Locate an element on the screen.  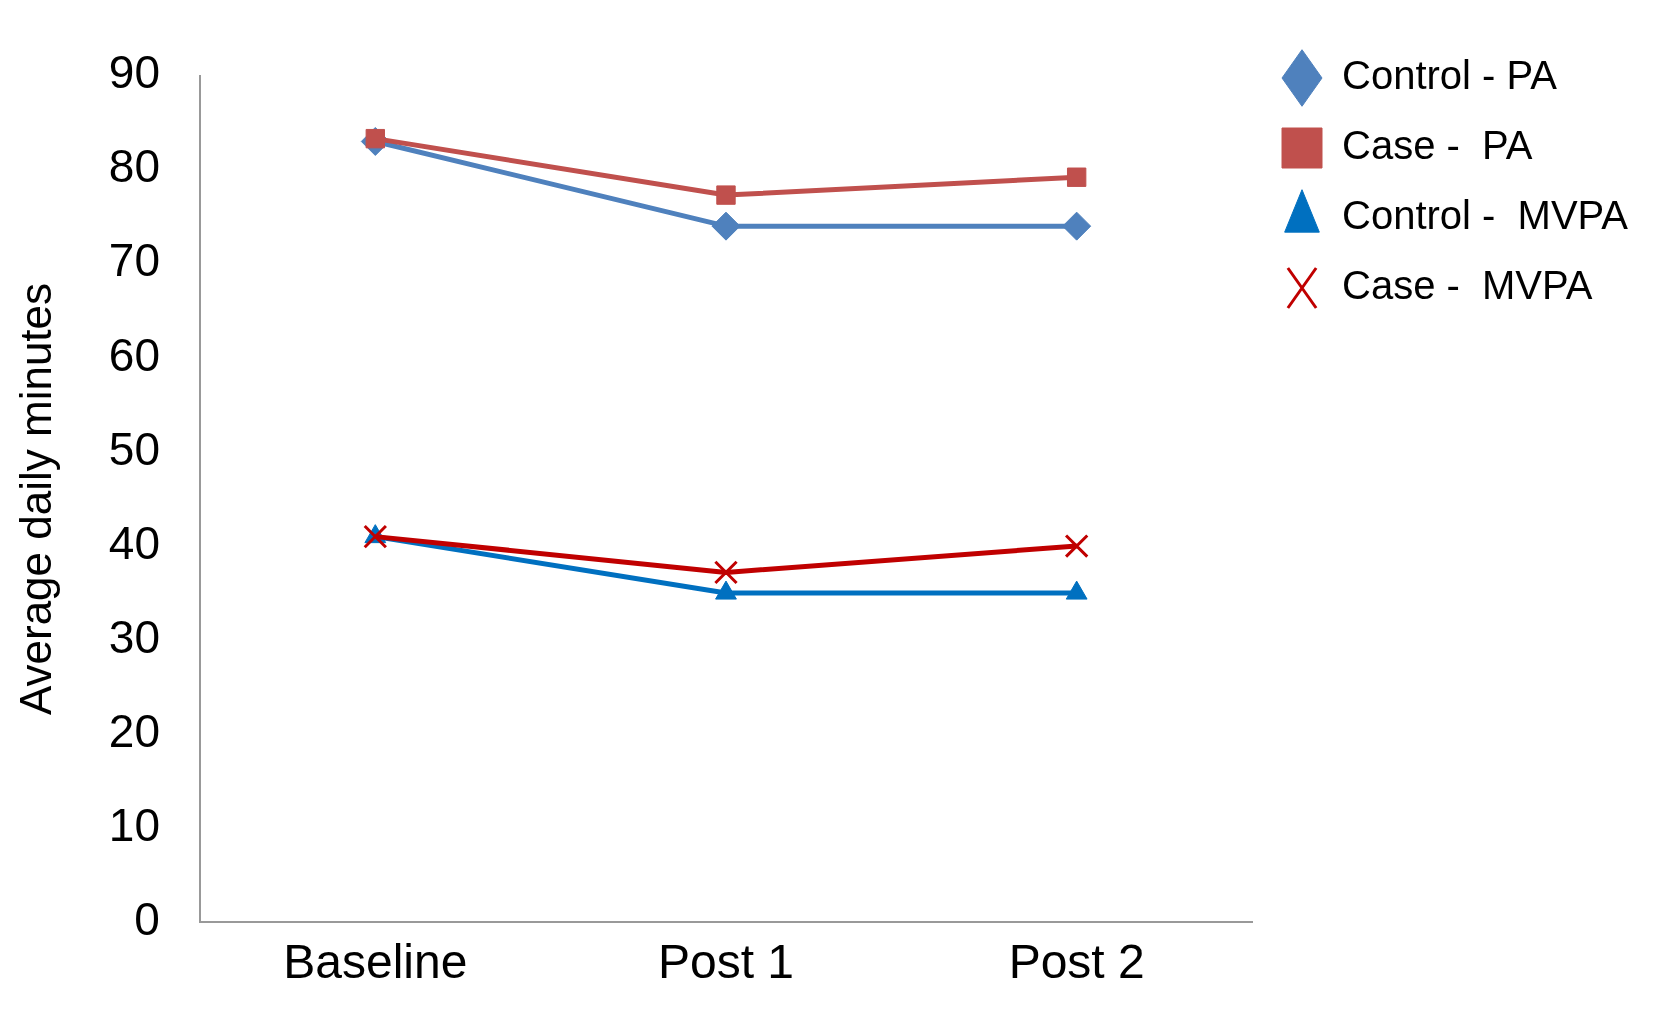
y-tick-label: 50 is located at coordinates (134, 448).